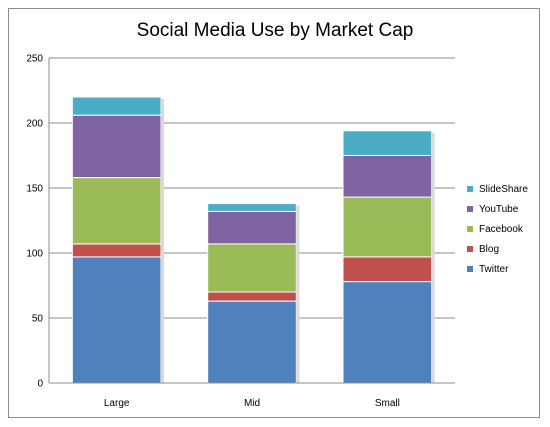  I want to click on legend-label-twitter: Twitter, so click(494, 269).